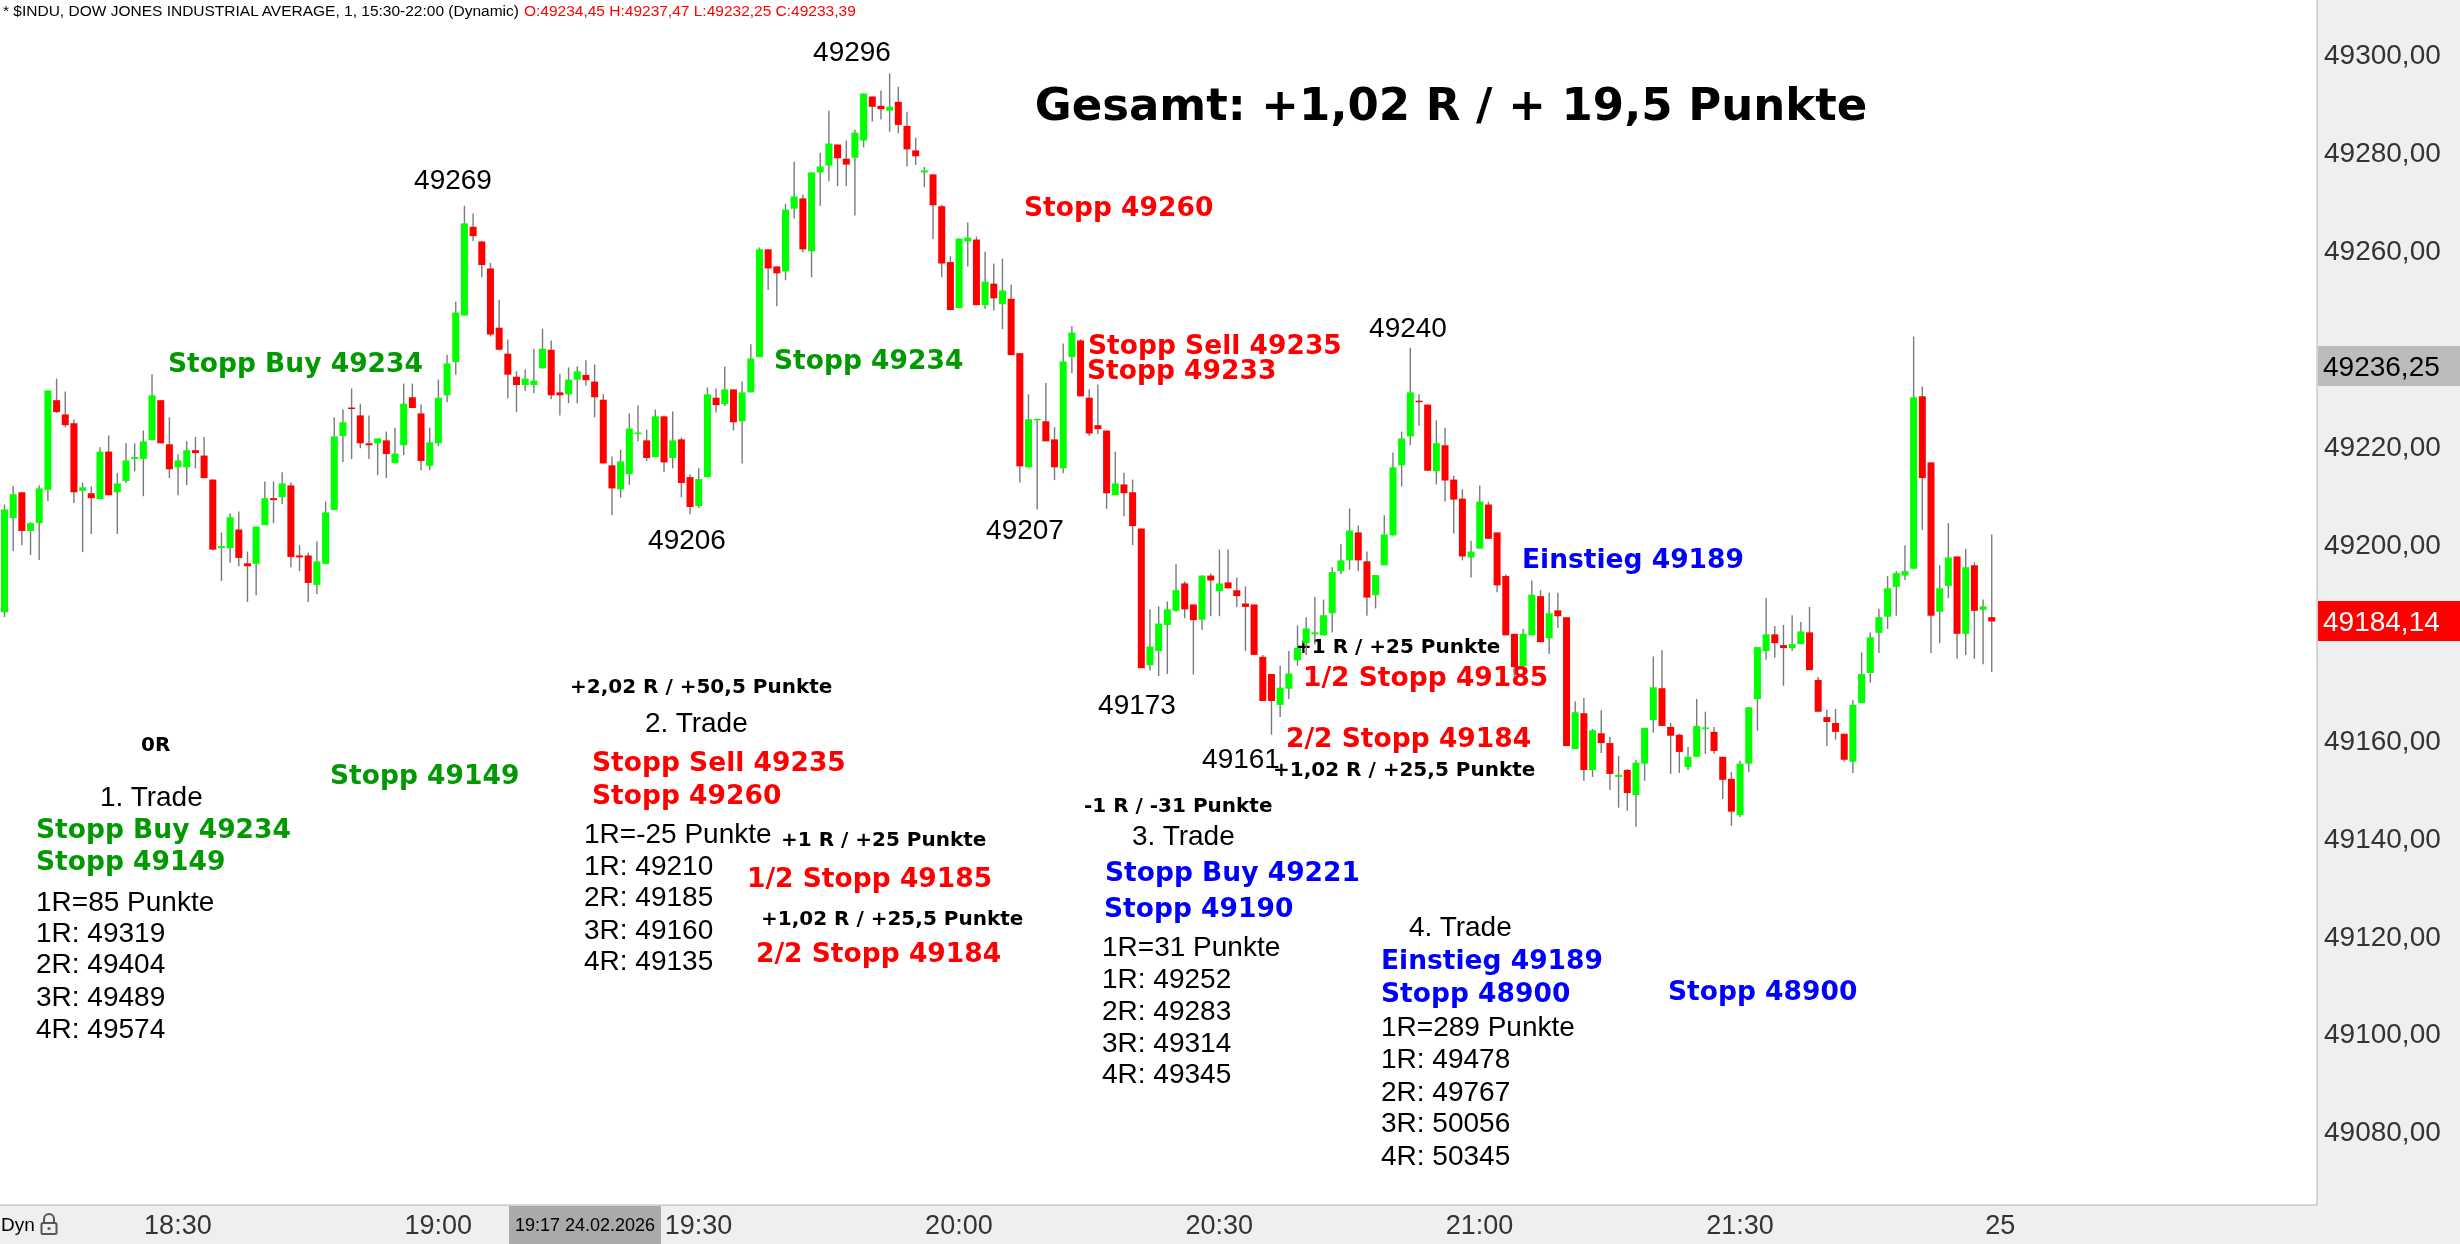 This screenshot has height=1244, width=2460. What do you see at coordinates (698, 1225) in the screenshot?
I see `x-tick-label: 19:30` at bounding box center [698, 1225].